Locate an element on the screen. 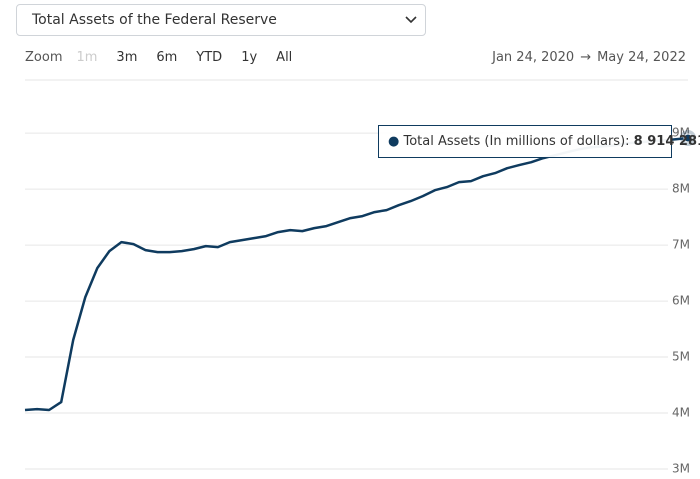 This screenshot has width=700, height=479. zoom-bar: Zoom 1m 3m 6m YTD 1y All is located at coordinates (161, 57).